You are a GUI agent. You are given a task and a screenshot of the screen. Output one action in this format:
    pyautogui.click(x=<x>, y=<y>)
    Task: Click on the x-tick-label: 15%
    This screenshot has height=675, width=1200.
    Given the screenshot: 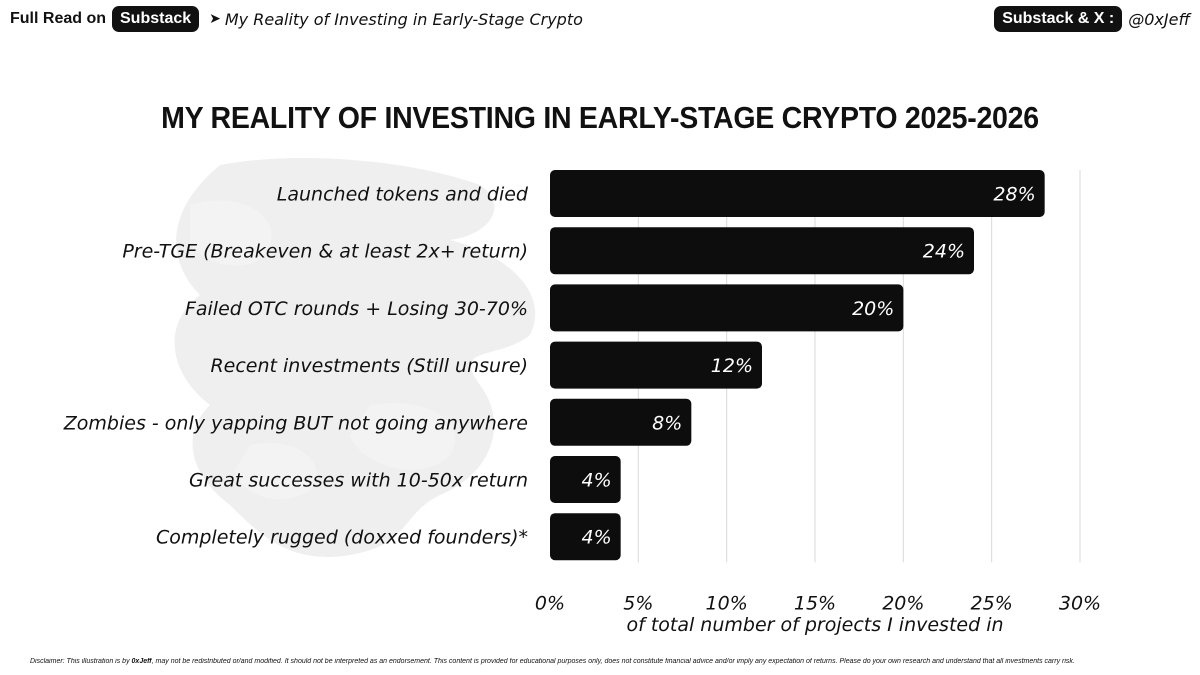 What is the action you would take?
    pyautogui.click(x=815, y=603)
    